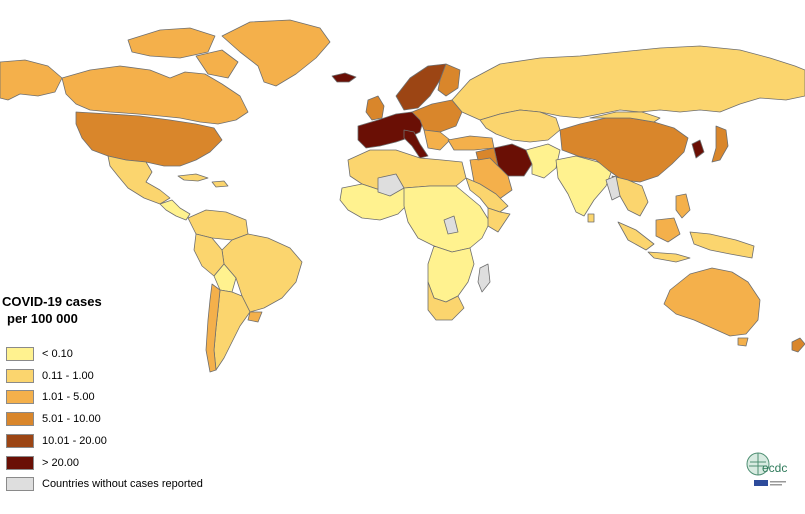 This screenshot has height=514, width=805. Describe the element at coordinates (276, 53) in the screenshot. I see `region-greenland` at that location.